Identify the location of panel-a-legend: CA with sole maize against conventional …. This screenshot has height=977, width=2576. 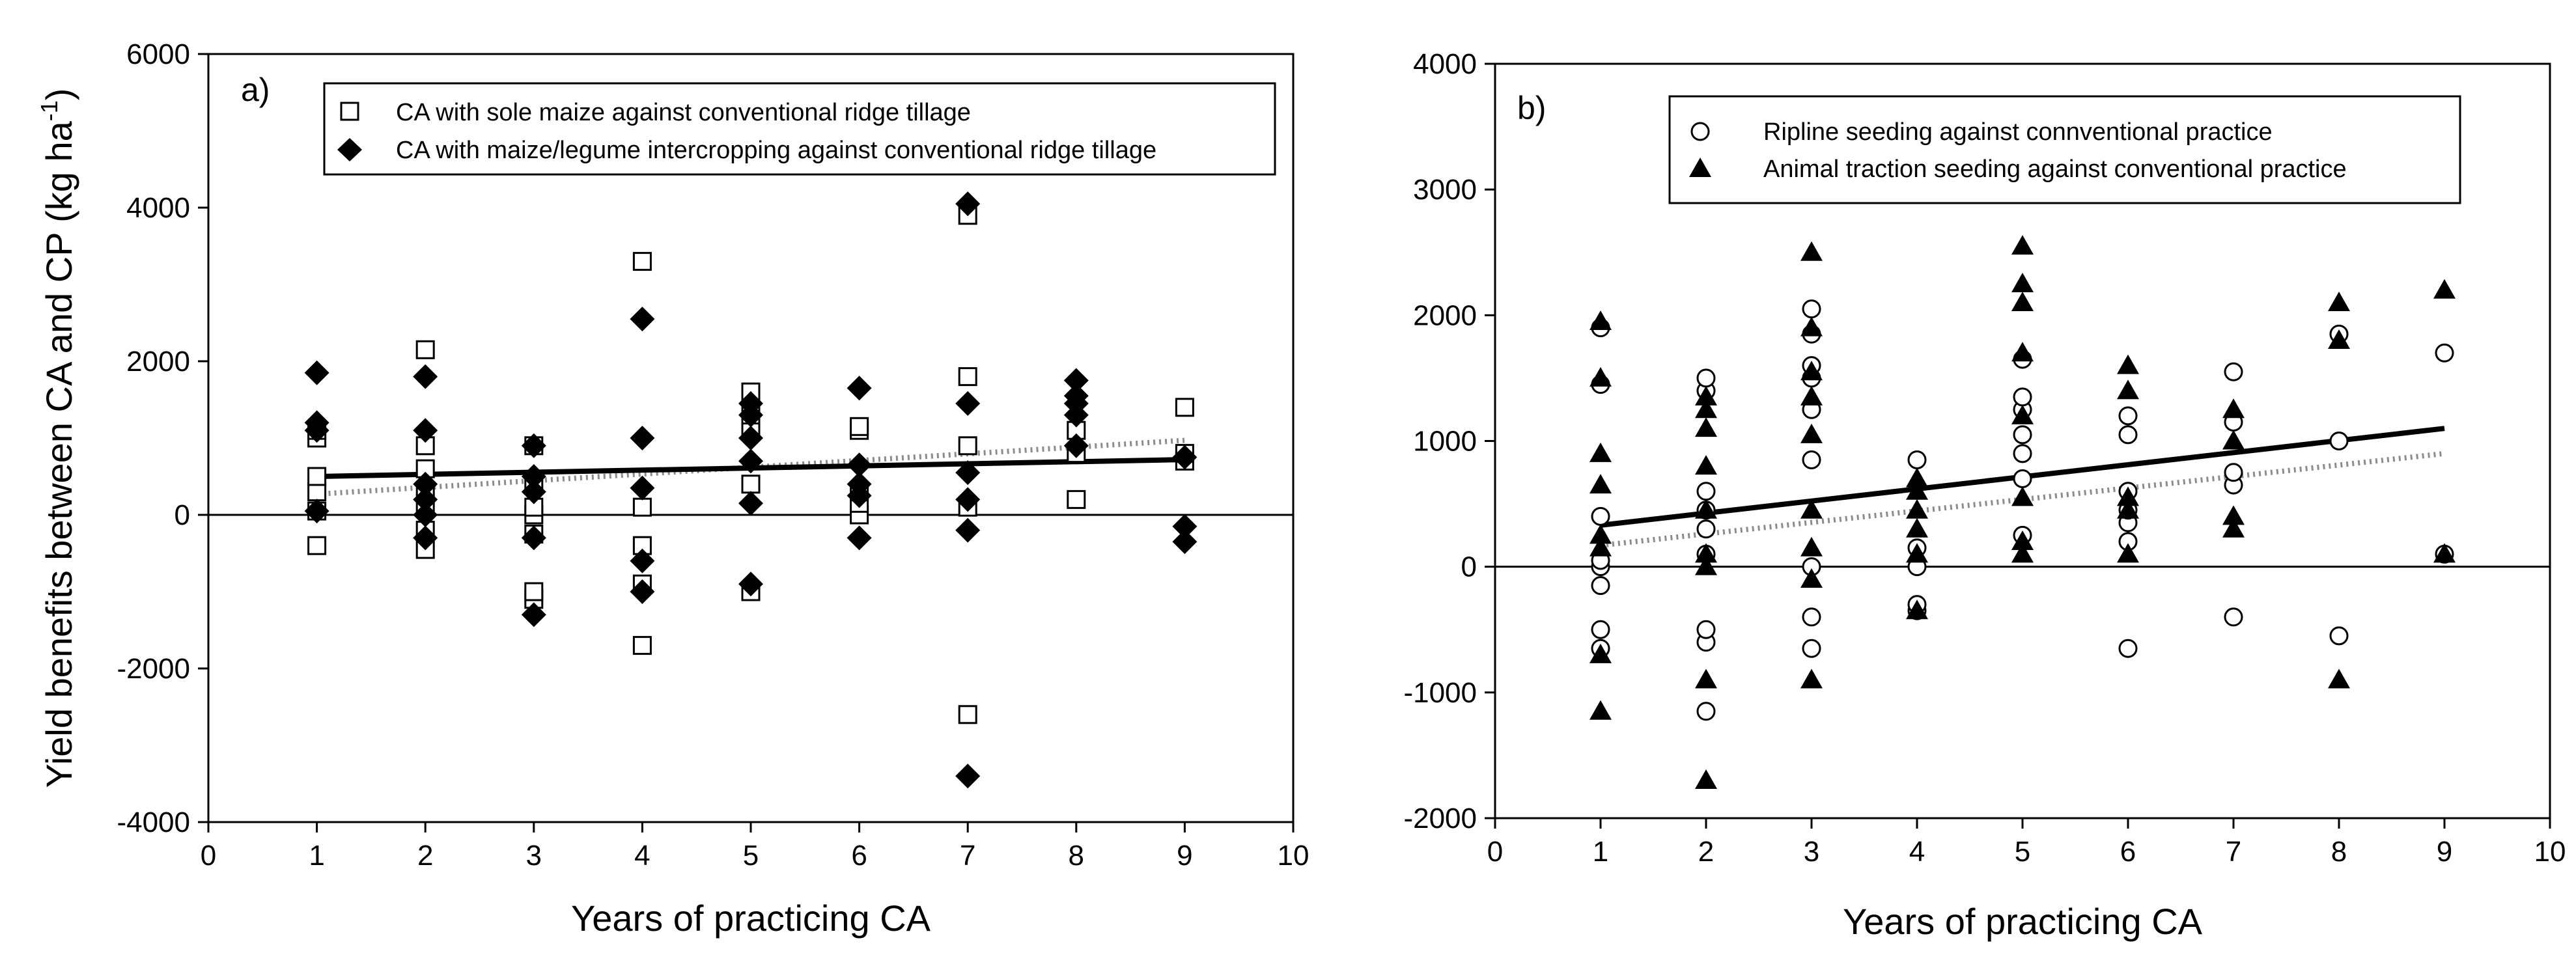
(800, 129).